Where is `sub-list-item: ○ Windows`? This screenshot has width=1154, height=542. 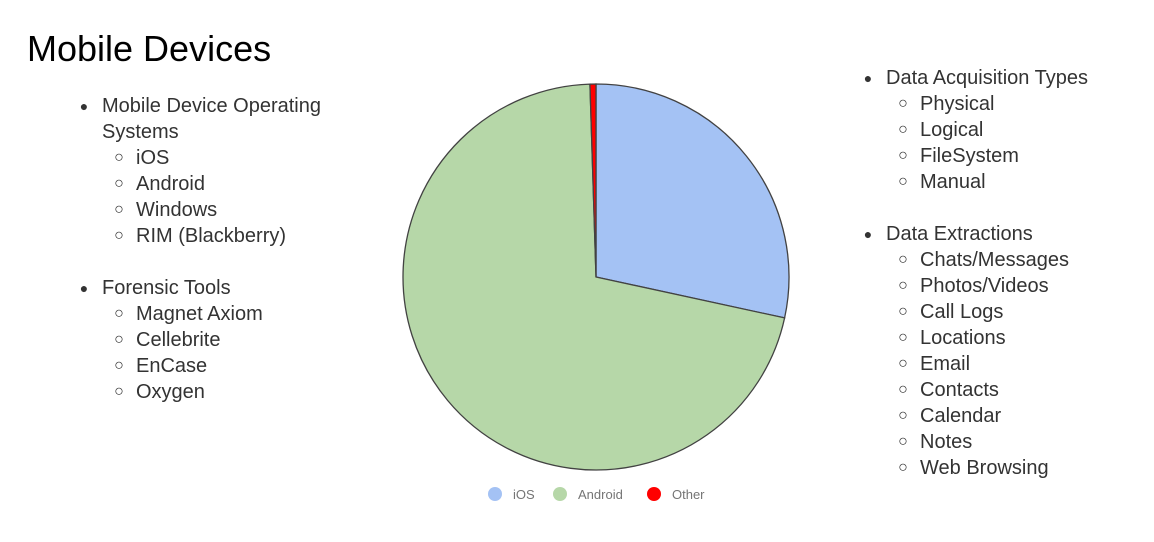
sub-list-item: ○ Windows is located at coordinates (213, 210).